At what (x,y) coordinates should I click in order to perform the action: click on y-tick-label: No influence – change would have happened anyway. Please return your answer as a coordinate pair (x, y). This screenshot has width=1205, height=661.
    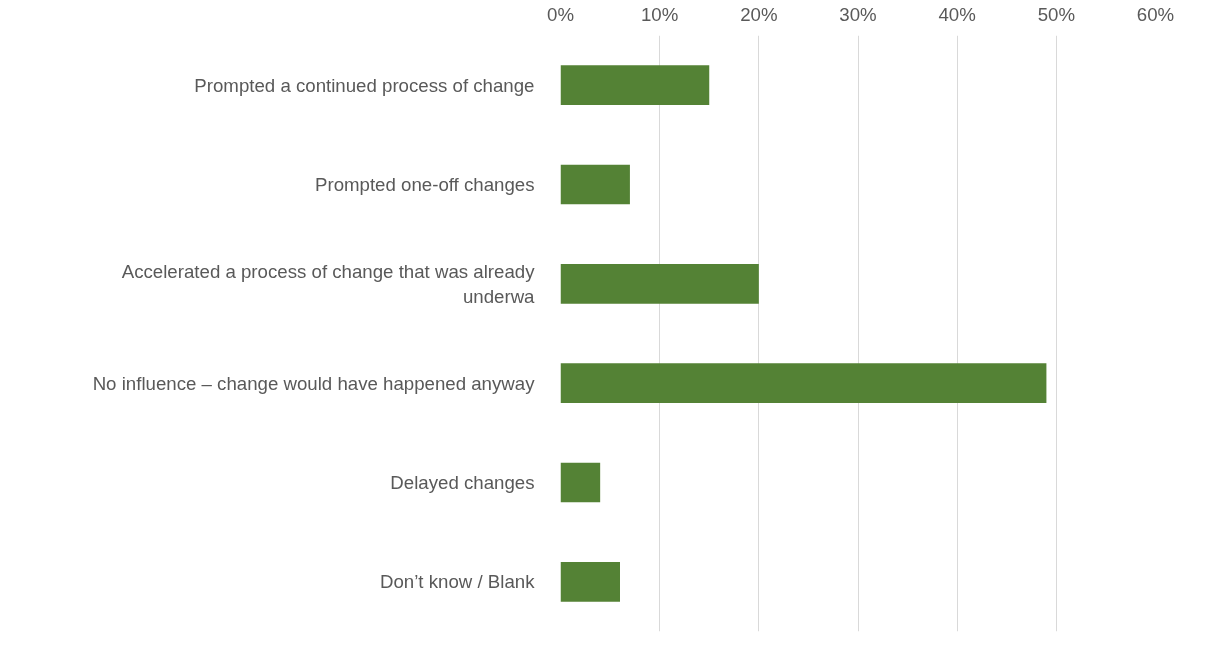
    Looking at the image, I should click on (314, 383).